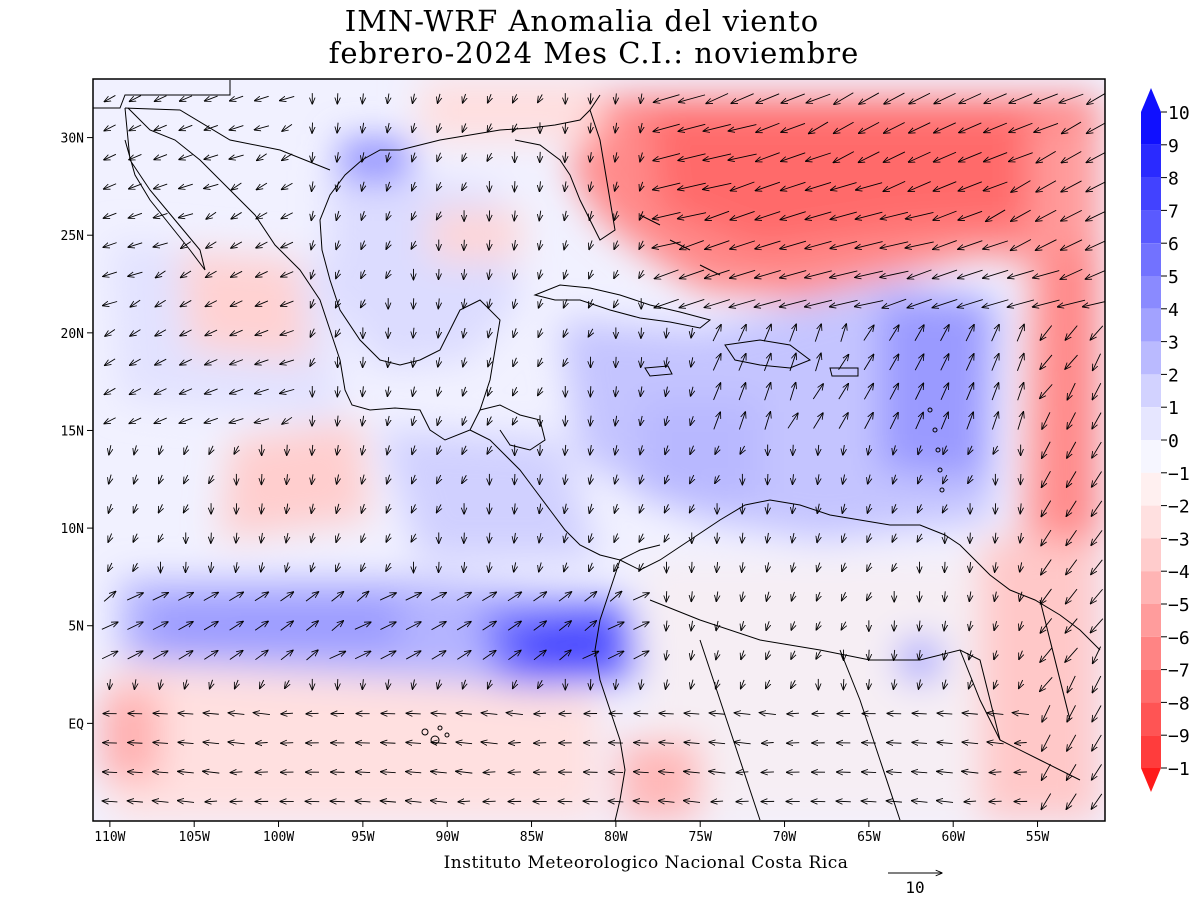  Describe the element at coordinates (1179, 638) in the screenshot. I see `colorbar-label: −6` at that location.